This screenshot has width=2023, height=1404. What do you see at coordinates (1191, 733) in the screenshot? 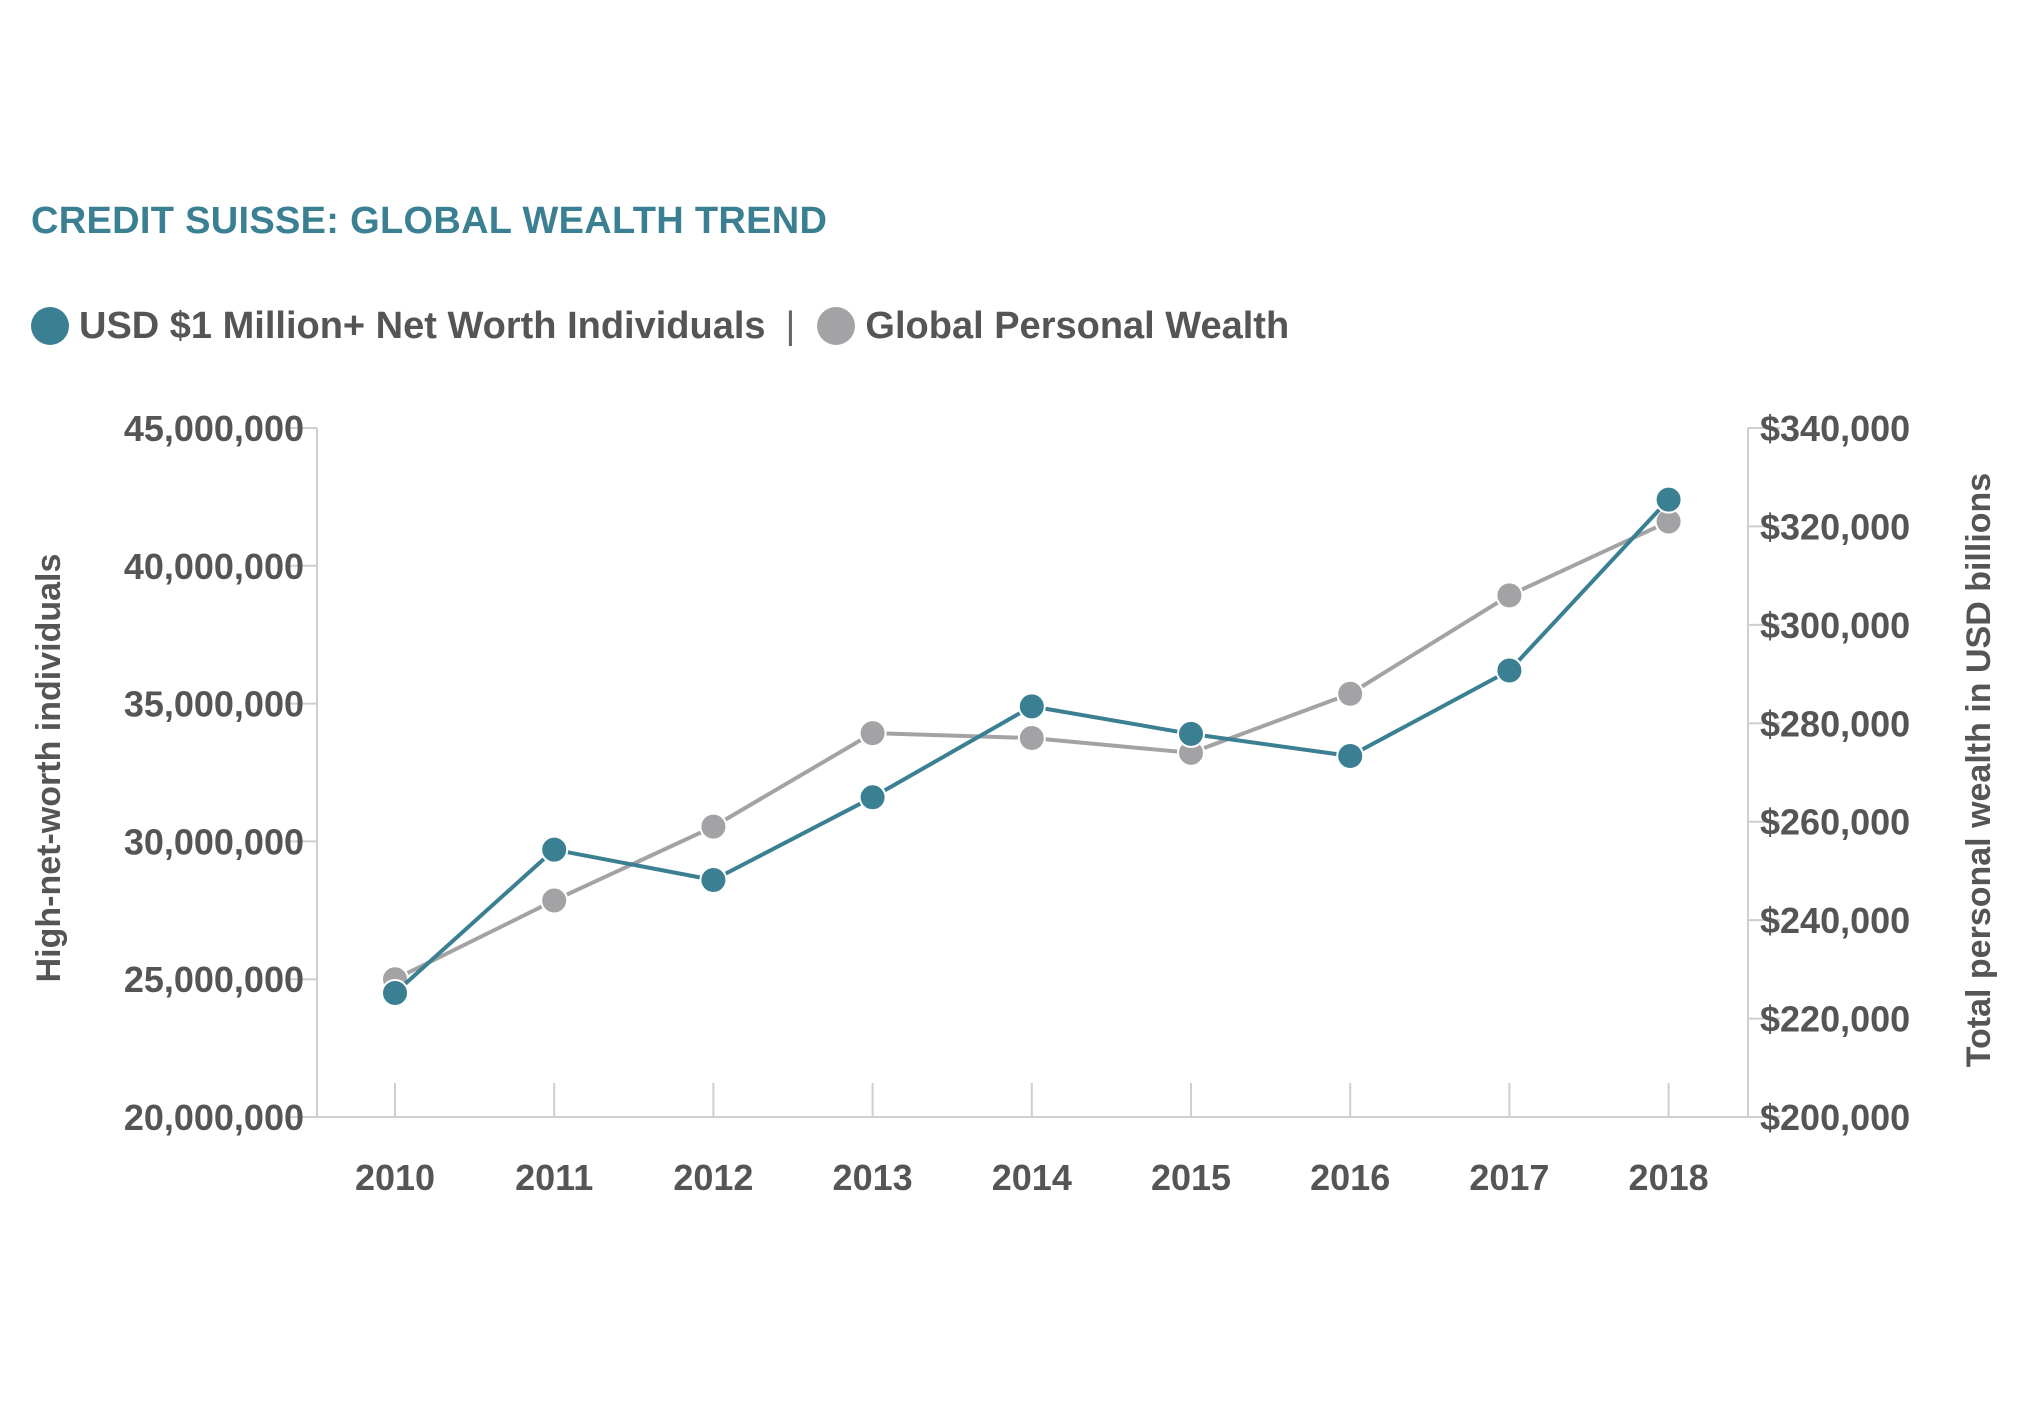
I see `data-point-millionaires-2015` at bounding box center [1191, 733].